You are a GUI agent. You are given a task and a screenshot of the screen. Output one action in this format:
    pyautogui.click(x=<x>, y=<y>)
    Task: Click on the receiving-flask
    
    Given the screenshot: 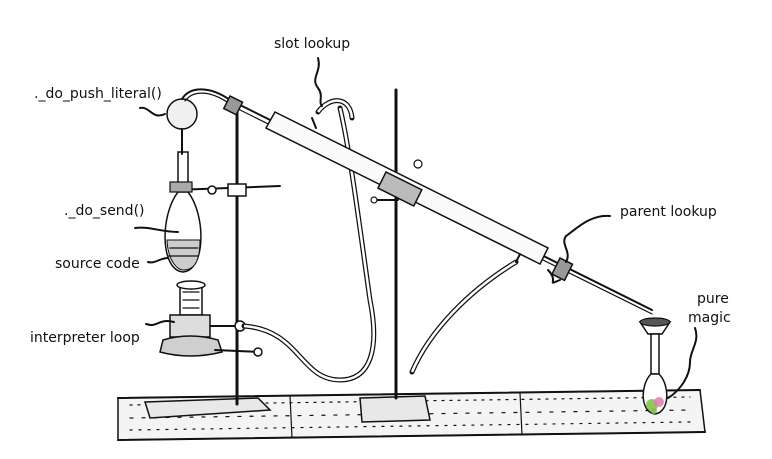 What is the action you would take?
    pyautogui.click(x=655, y=366)
    